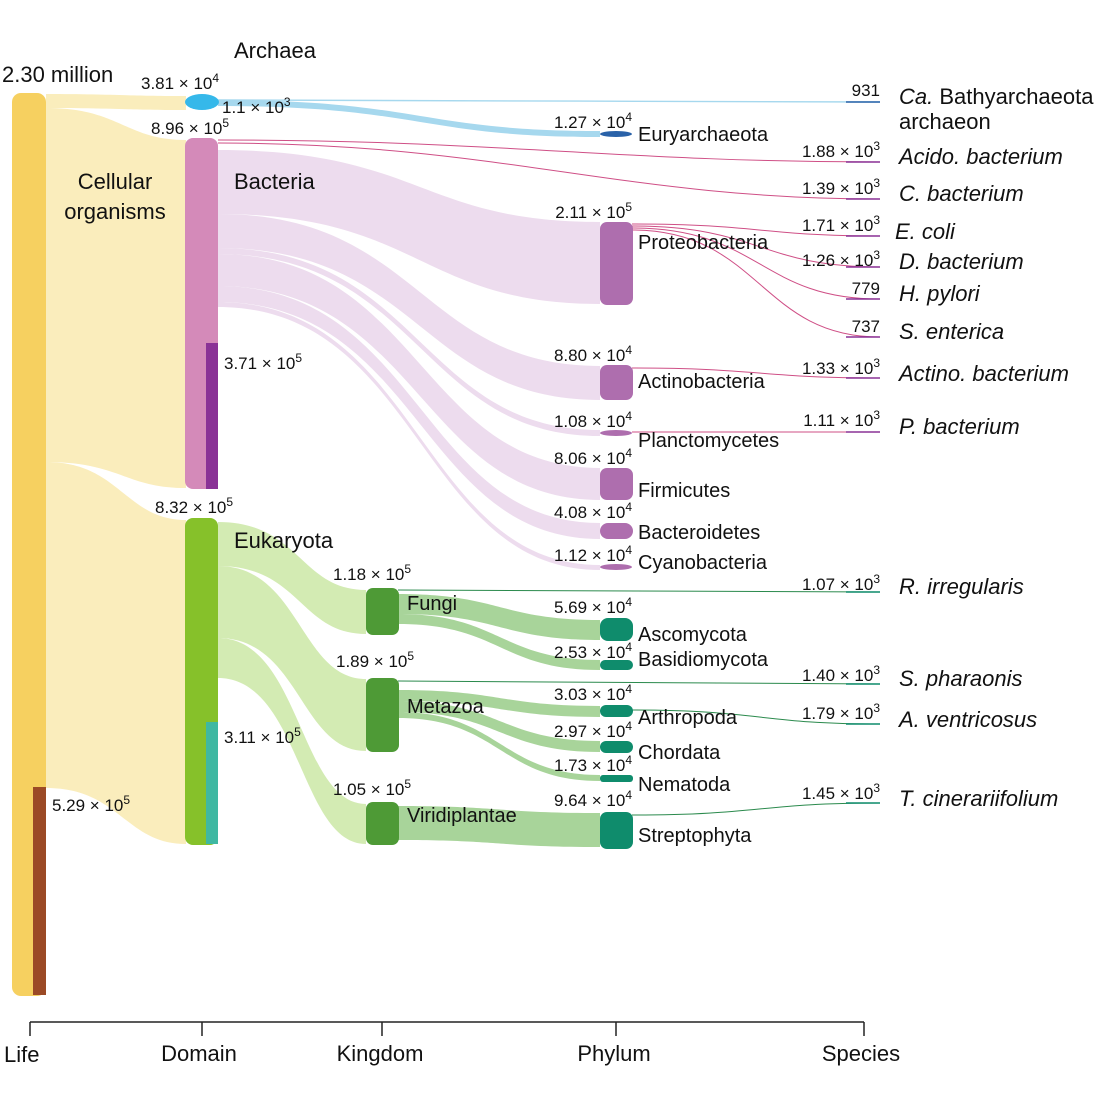 This screenshot has width=1117, height=1098. Describe the element at coordinates (980, 156) in the screenshot. I see `acido-label: Acido. bacterium` at that location.